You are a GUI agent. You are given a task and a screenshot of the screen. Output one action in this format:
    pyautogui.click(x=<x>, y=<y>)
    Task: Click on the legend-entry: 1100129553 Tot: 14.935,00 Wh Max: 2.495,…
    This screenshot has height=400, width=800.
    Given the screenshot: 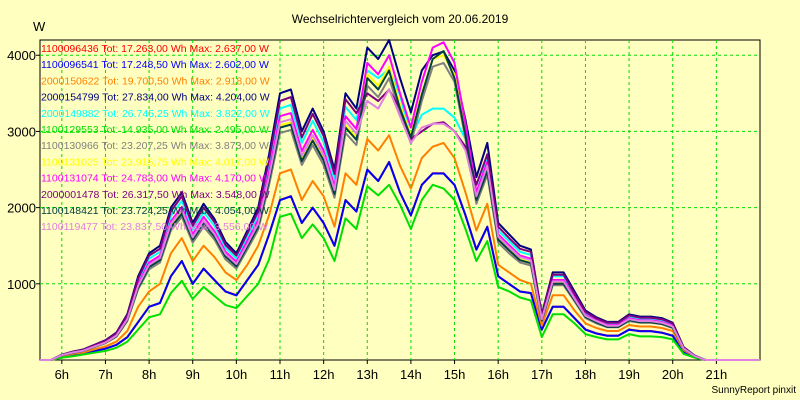 What is the action you would take?
    pyautogui.click(x=155, y=130)
    